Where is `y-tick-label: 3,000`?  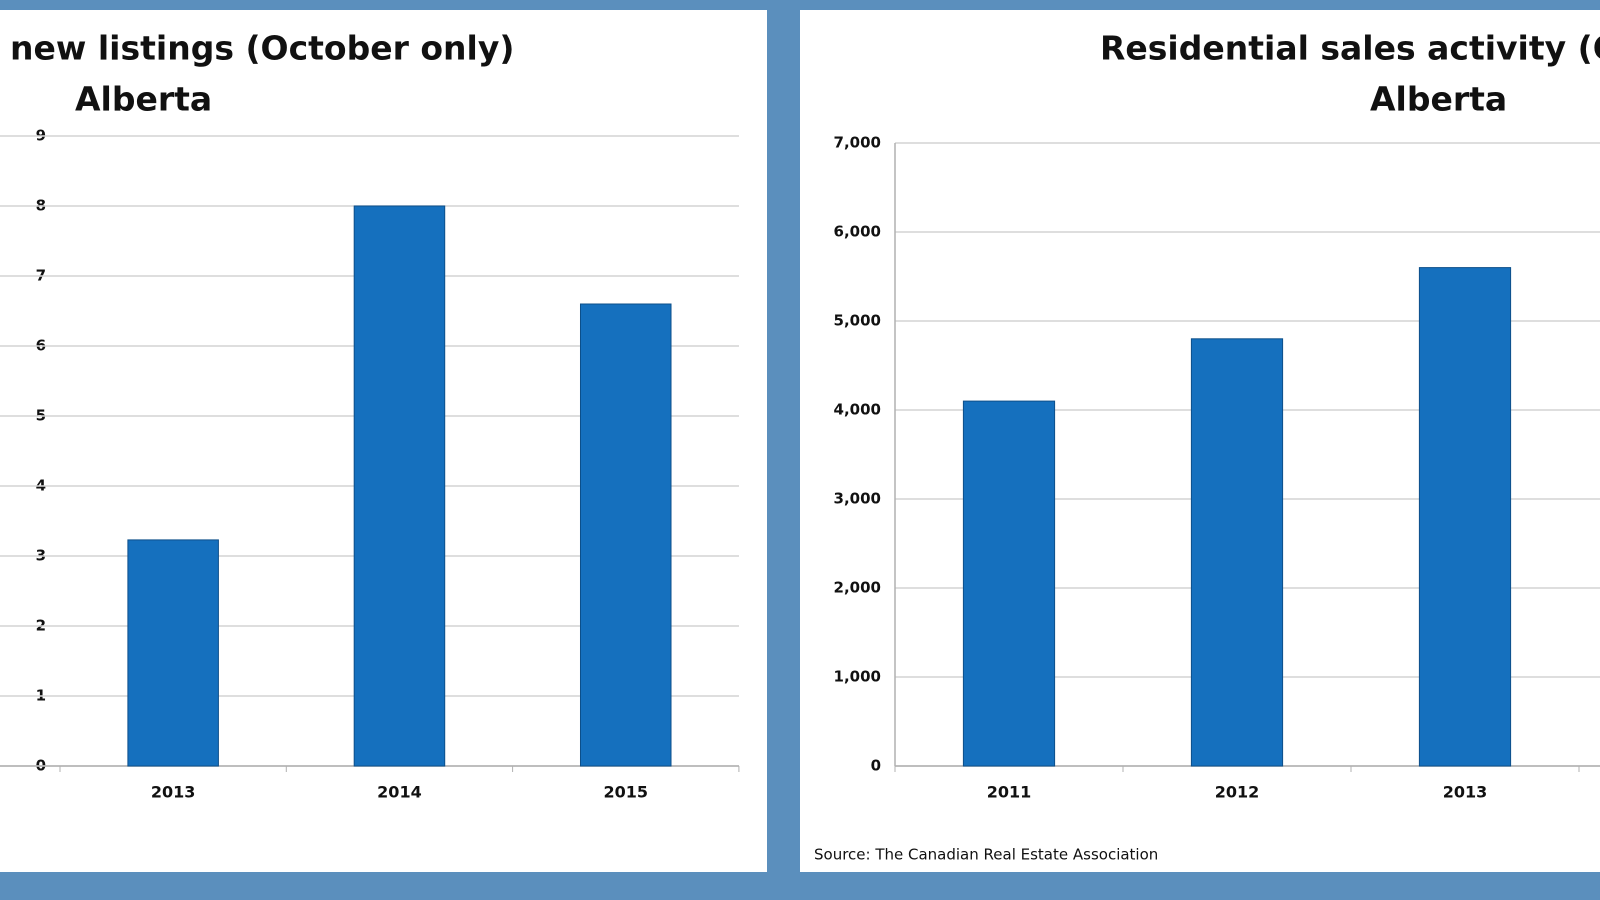
y-tick-label: 3,000 is located at coordinates (857, 499).